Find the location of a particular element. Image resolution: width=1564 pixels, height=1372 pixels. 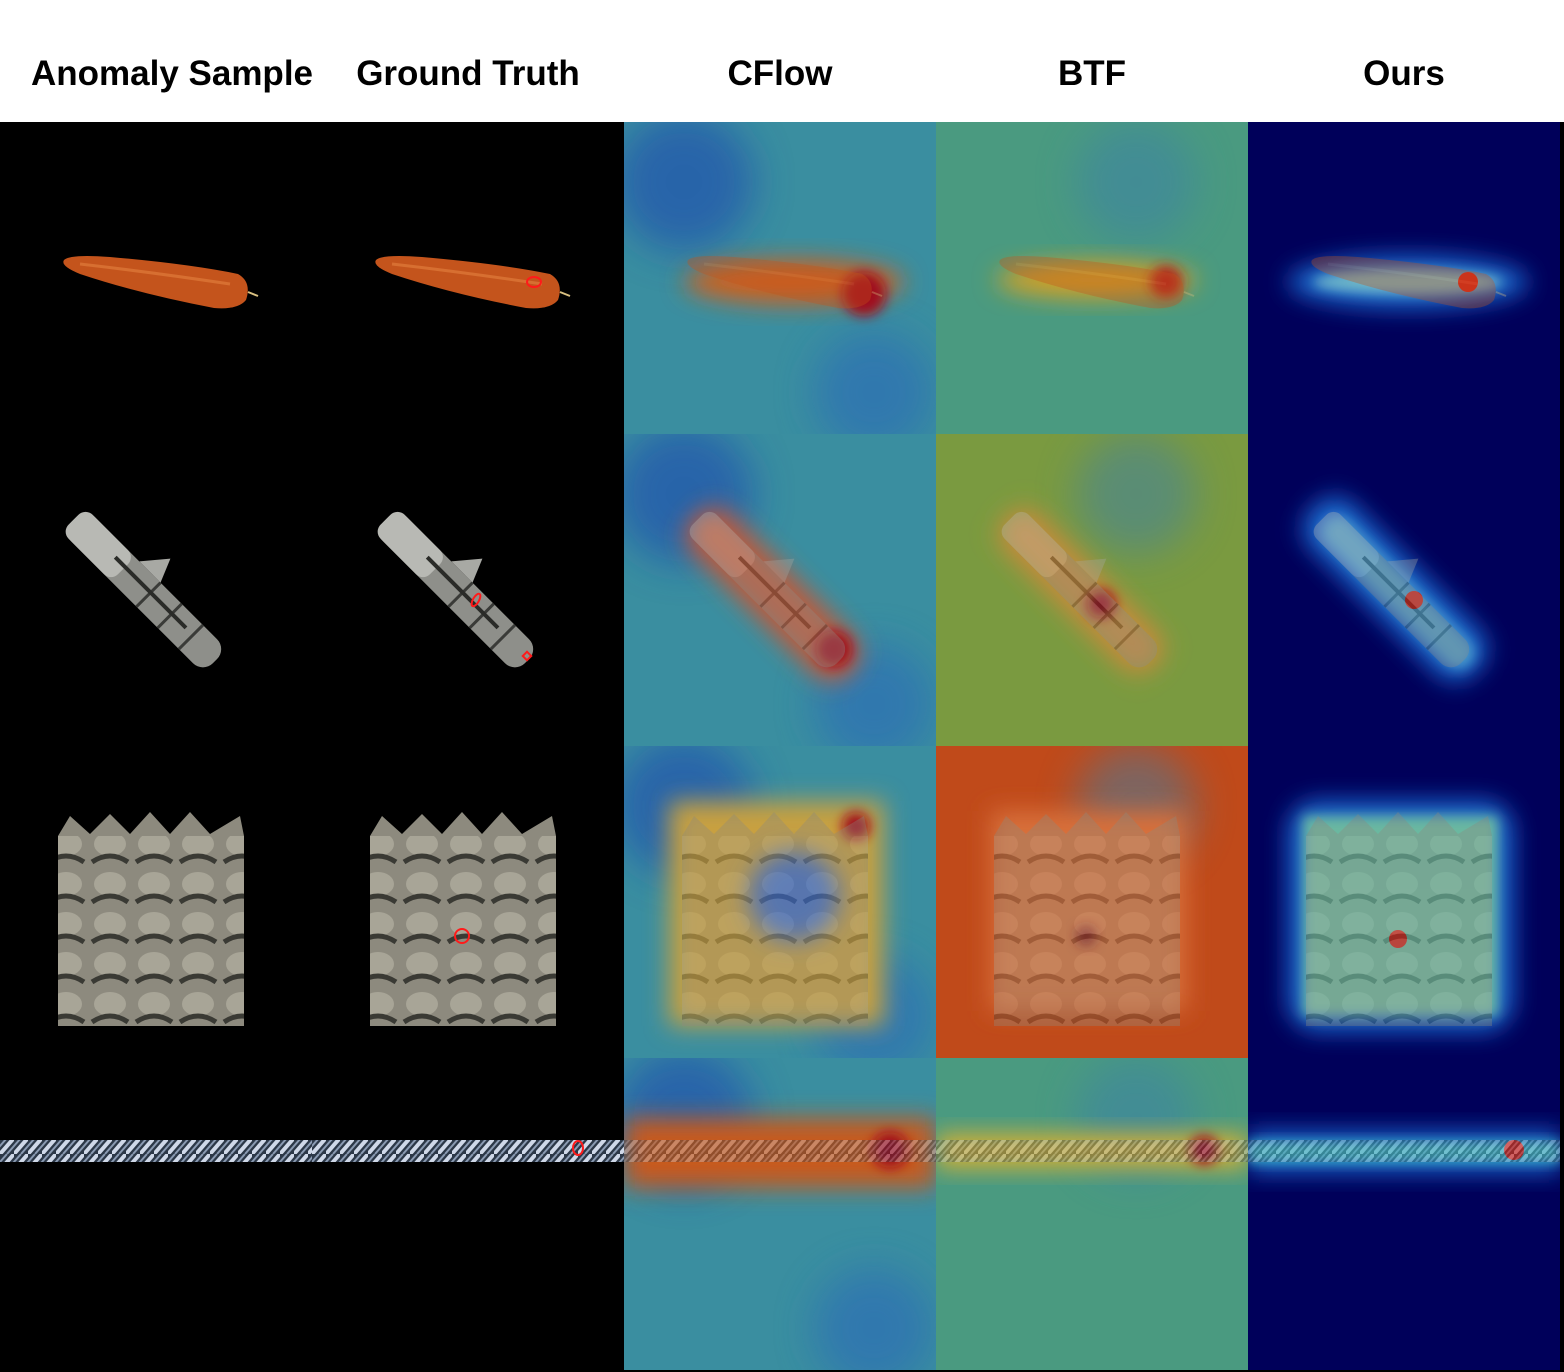

image-carrot-ours is located at coordinates (1404, 278).